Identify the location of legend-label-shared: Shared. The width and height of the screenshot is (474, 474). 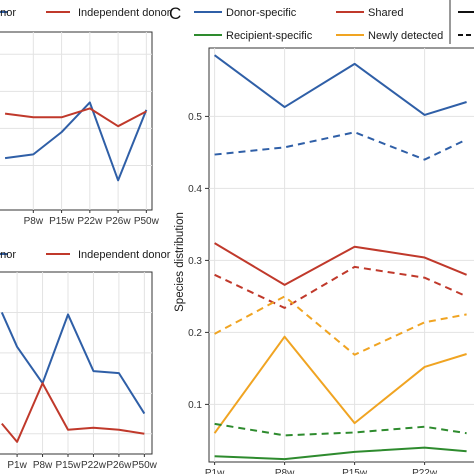
(385, 13).